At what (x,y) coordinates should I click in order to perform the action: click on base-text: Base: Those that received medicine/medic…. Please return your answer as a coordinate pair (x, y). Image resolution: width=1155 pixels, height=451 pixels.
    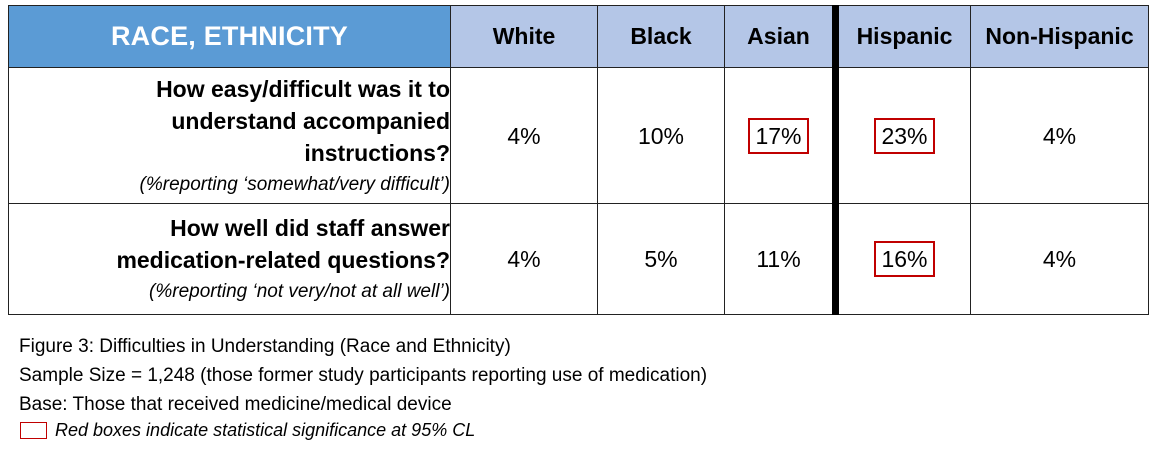
    Looking at the image, I should click on (235, 404).